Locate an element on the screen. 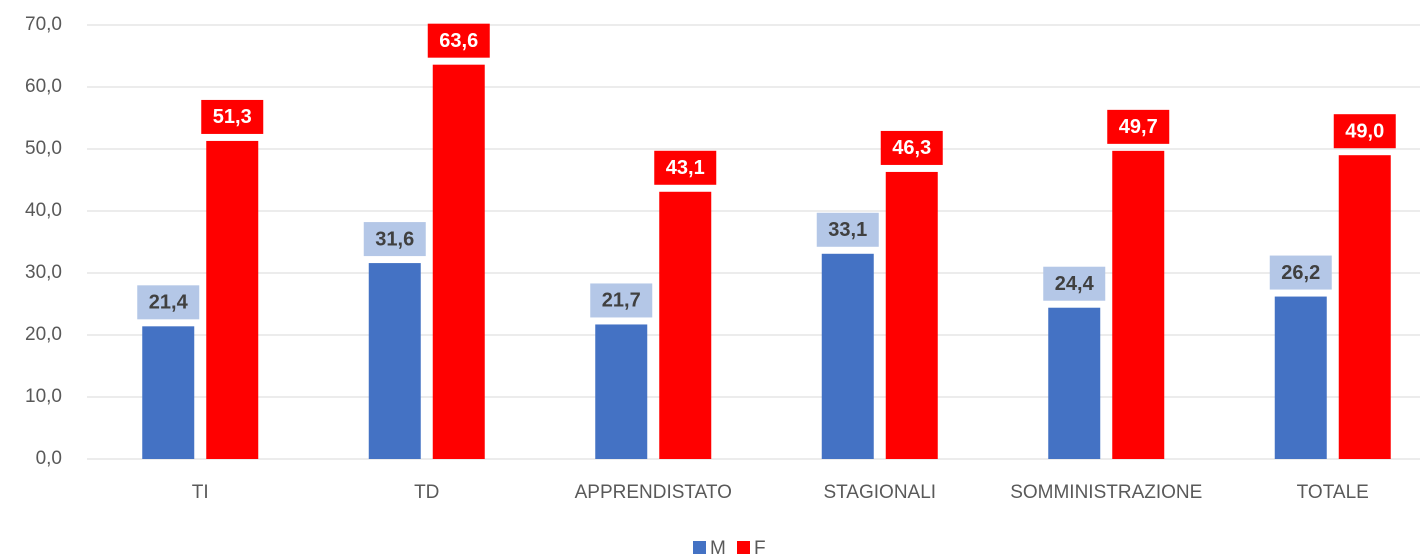 The height and width of the screenshot is (560, 1427). value-label: 46,3 is located at coordinates (911, 148).